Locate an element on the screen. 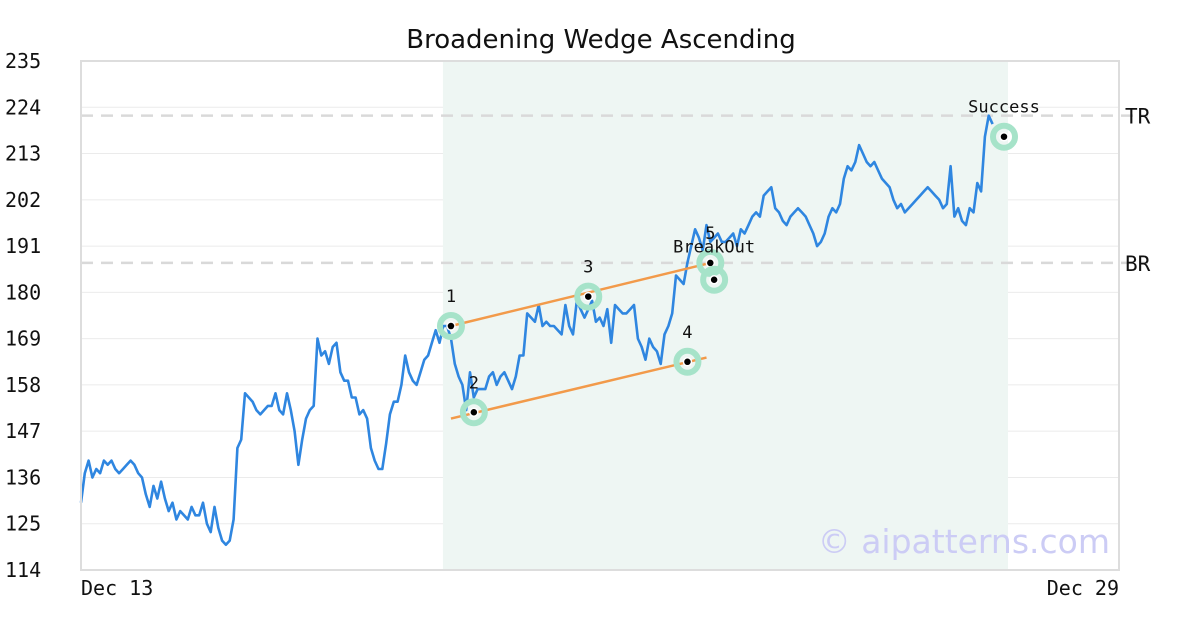  chart-title: Broadening Wedge Ascending is located at coordinates (601, 40).